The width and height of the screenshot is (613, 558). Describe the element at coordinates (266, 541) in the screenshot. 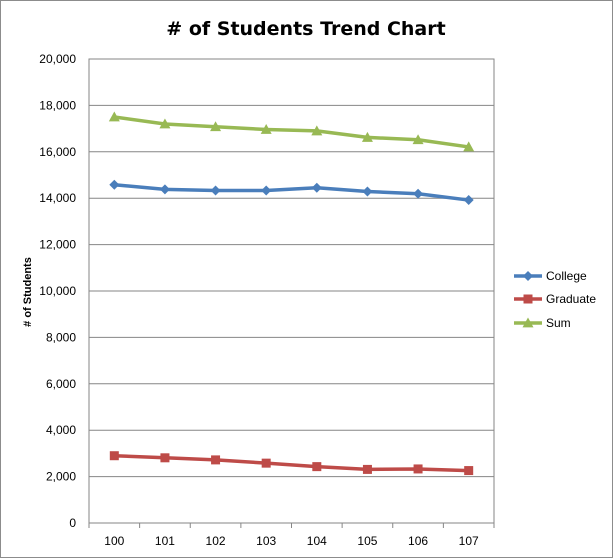

I see `x-tick-label: 103` at that location.